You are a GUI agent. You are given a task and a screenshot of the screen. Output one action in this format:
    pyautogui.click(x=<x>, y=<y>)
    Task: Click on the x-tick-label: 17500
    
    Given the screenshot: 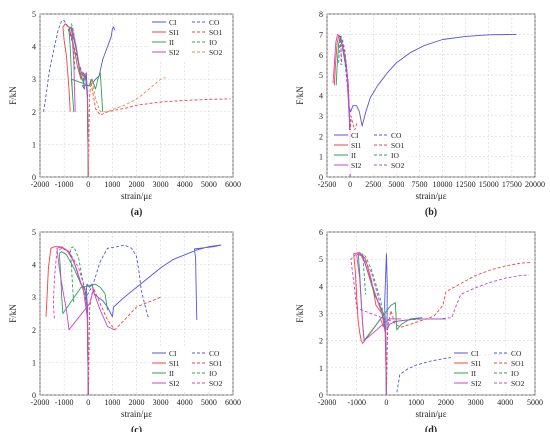 What is the action you would take?
    pyautogui.click(x=512, y=184)
    